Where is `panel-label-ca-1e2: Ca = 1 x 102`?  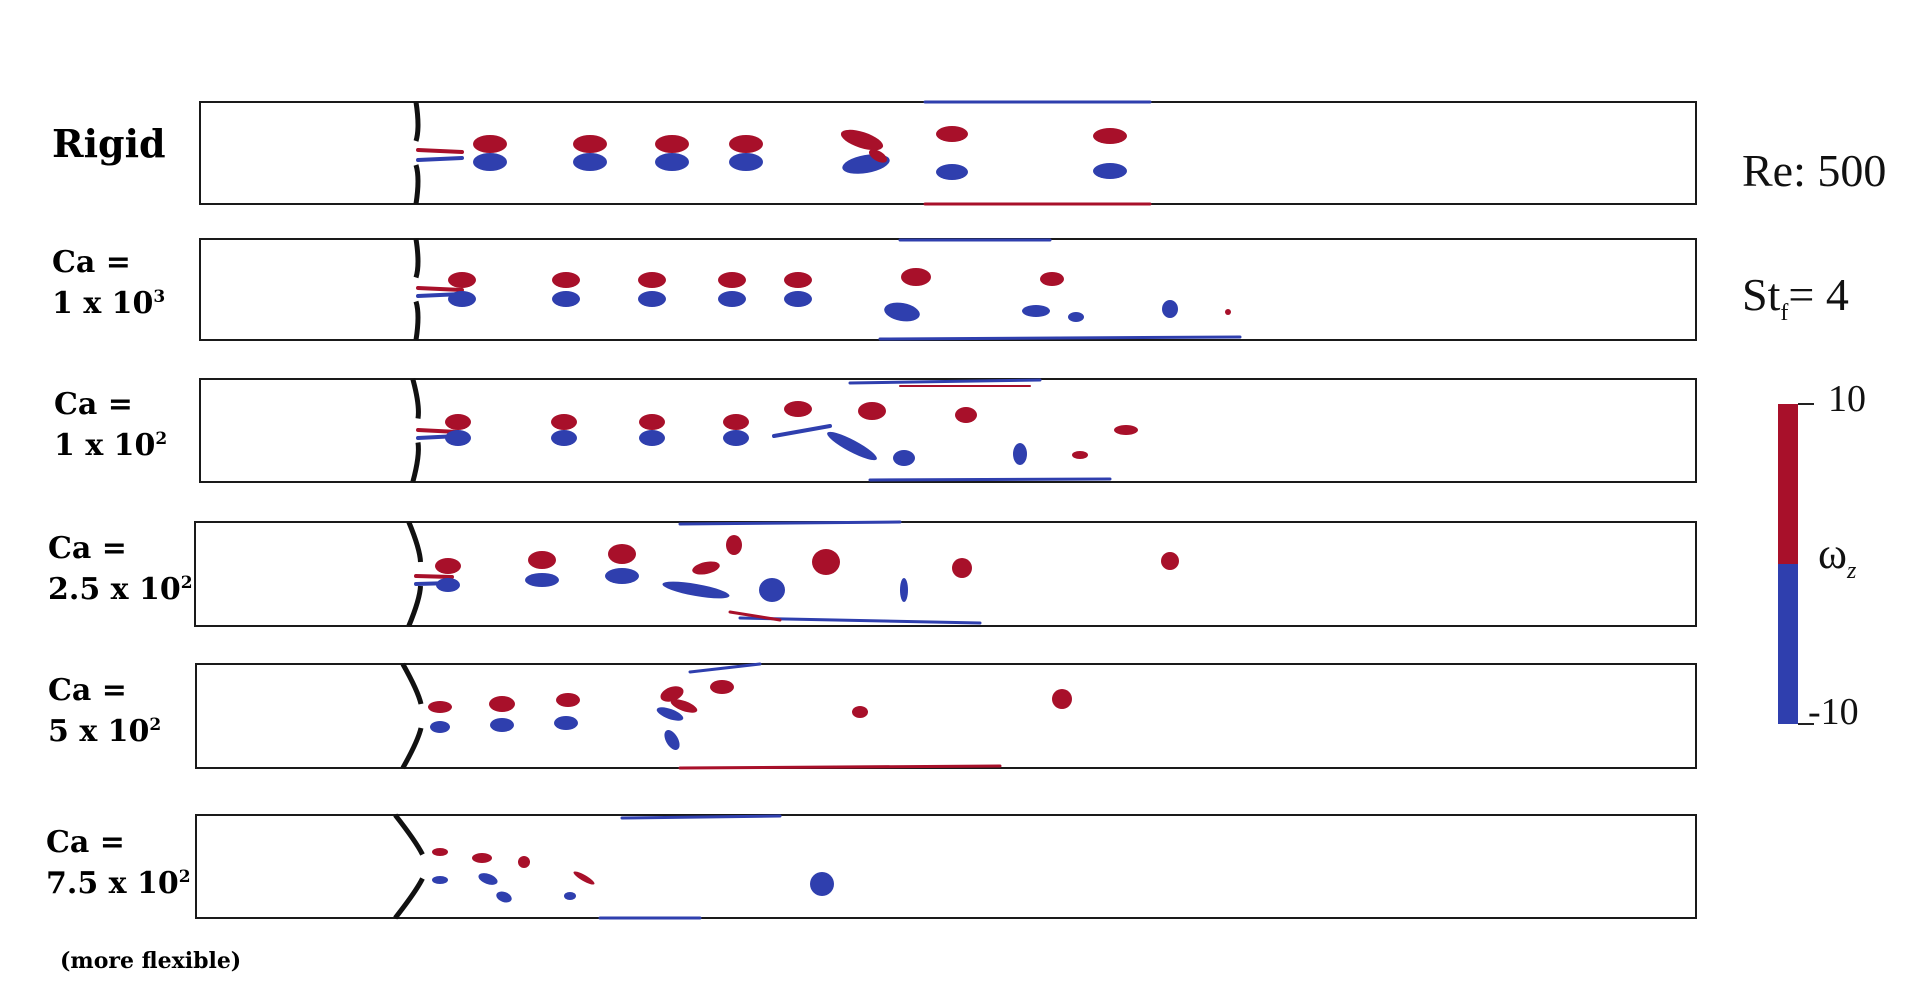
panel-label-ca-1e2: Ca = 1 x 102 is located at coordinates (111, 425).